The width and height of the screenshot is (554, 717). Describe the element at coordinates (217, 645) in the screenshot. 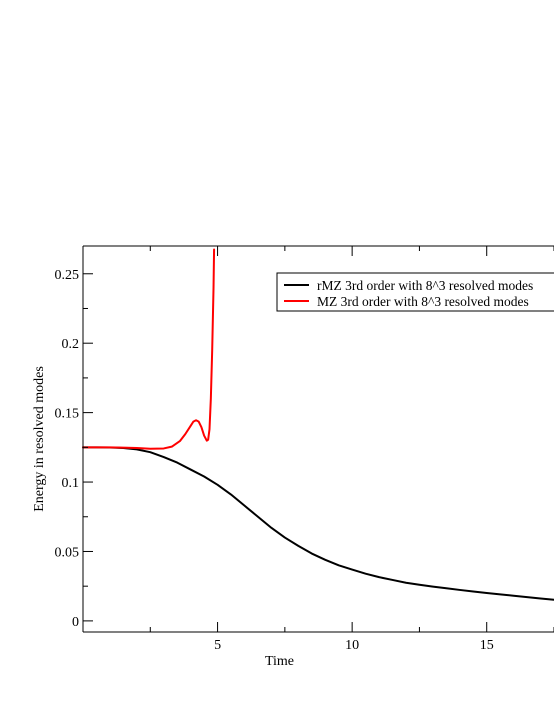

I see `x-tick-label: 5` at that location.